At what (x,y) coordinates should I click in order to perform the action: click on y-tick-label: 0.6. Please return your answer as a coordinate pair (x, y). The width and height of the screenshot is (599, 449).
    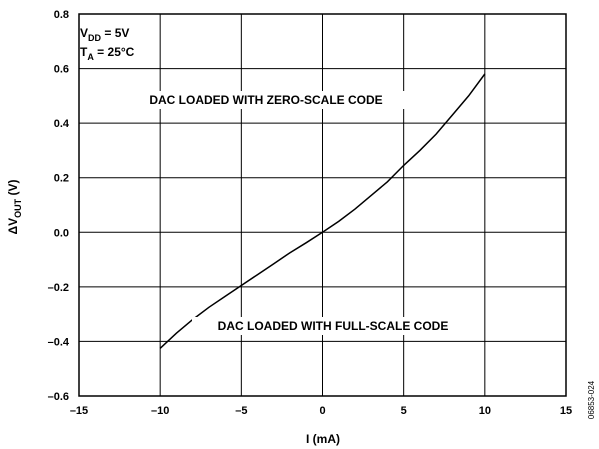
    Looking at the image, I should click on (61, 70).